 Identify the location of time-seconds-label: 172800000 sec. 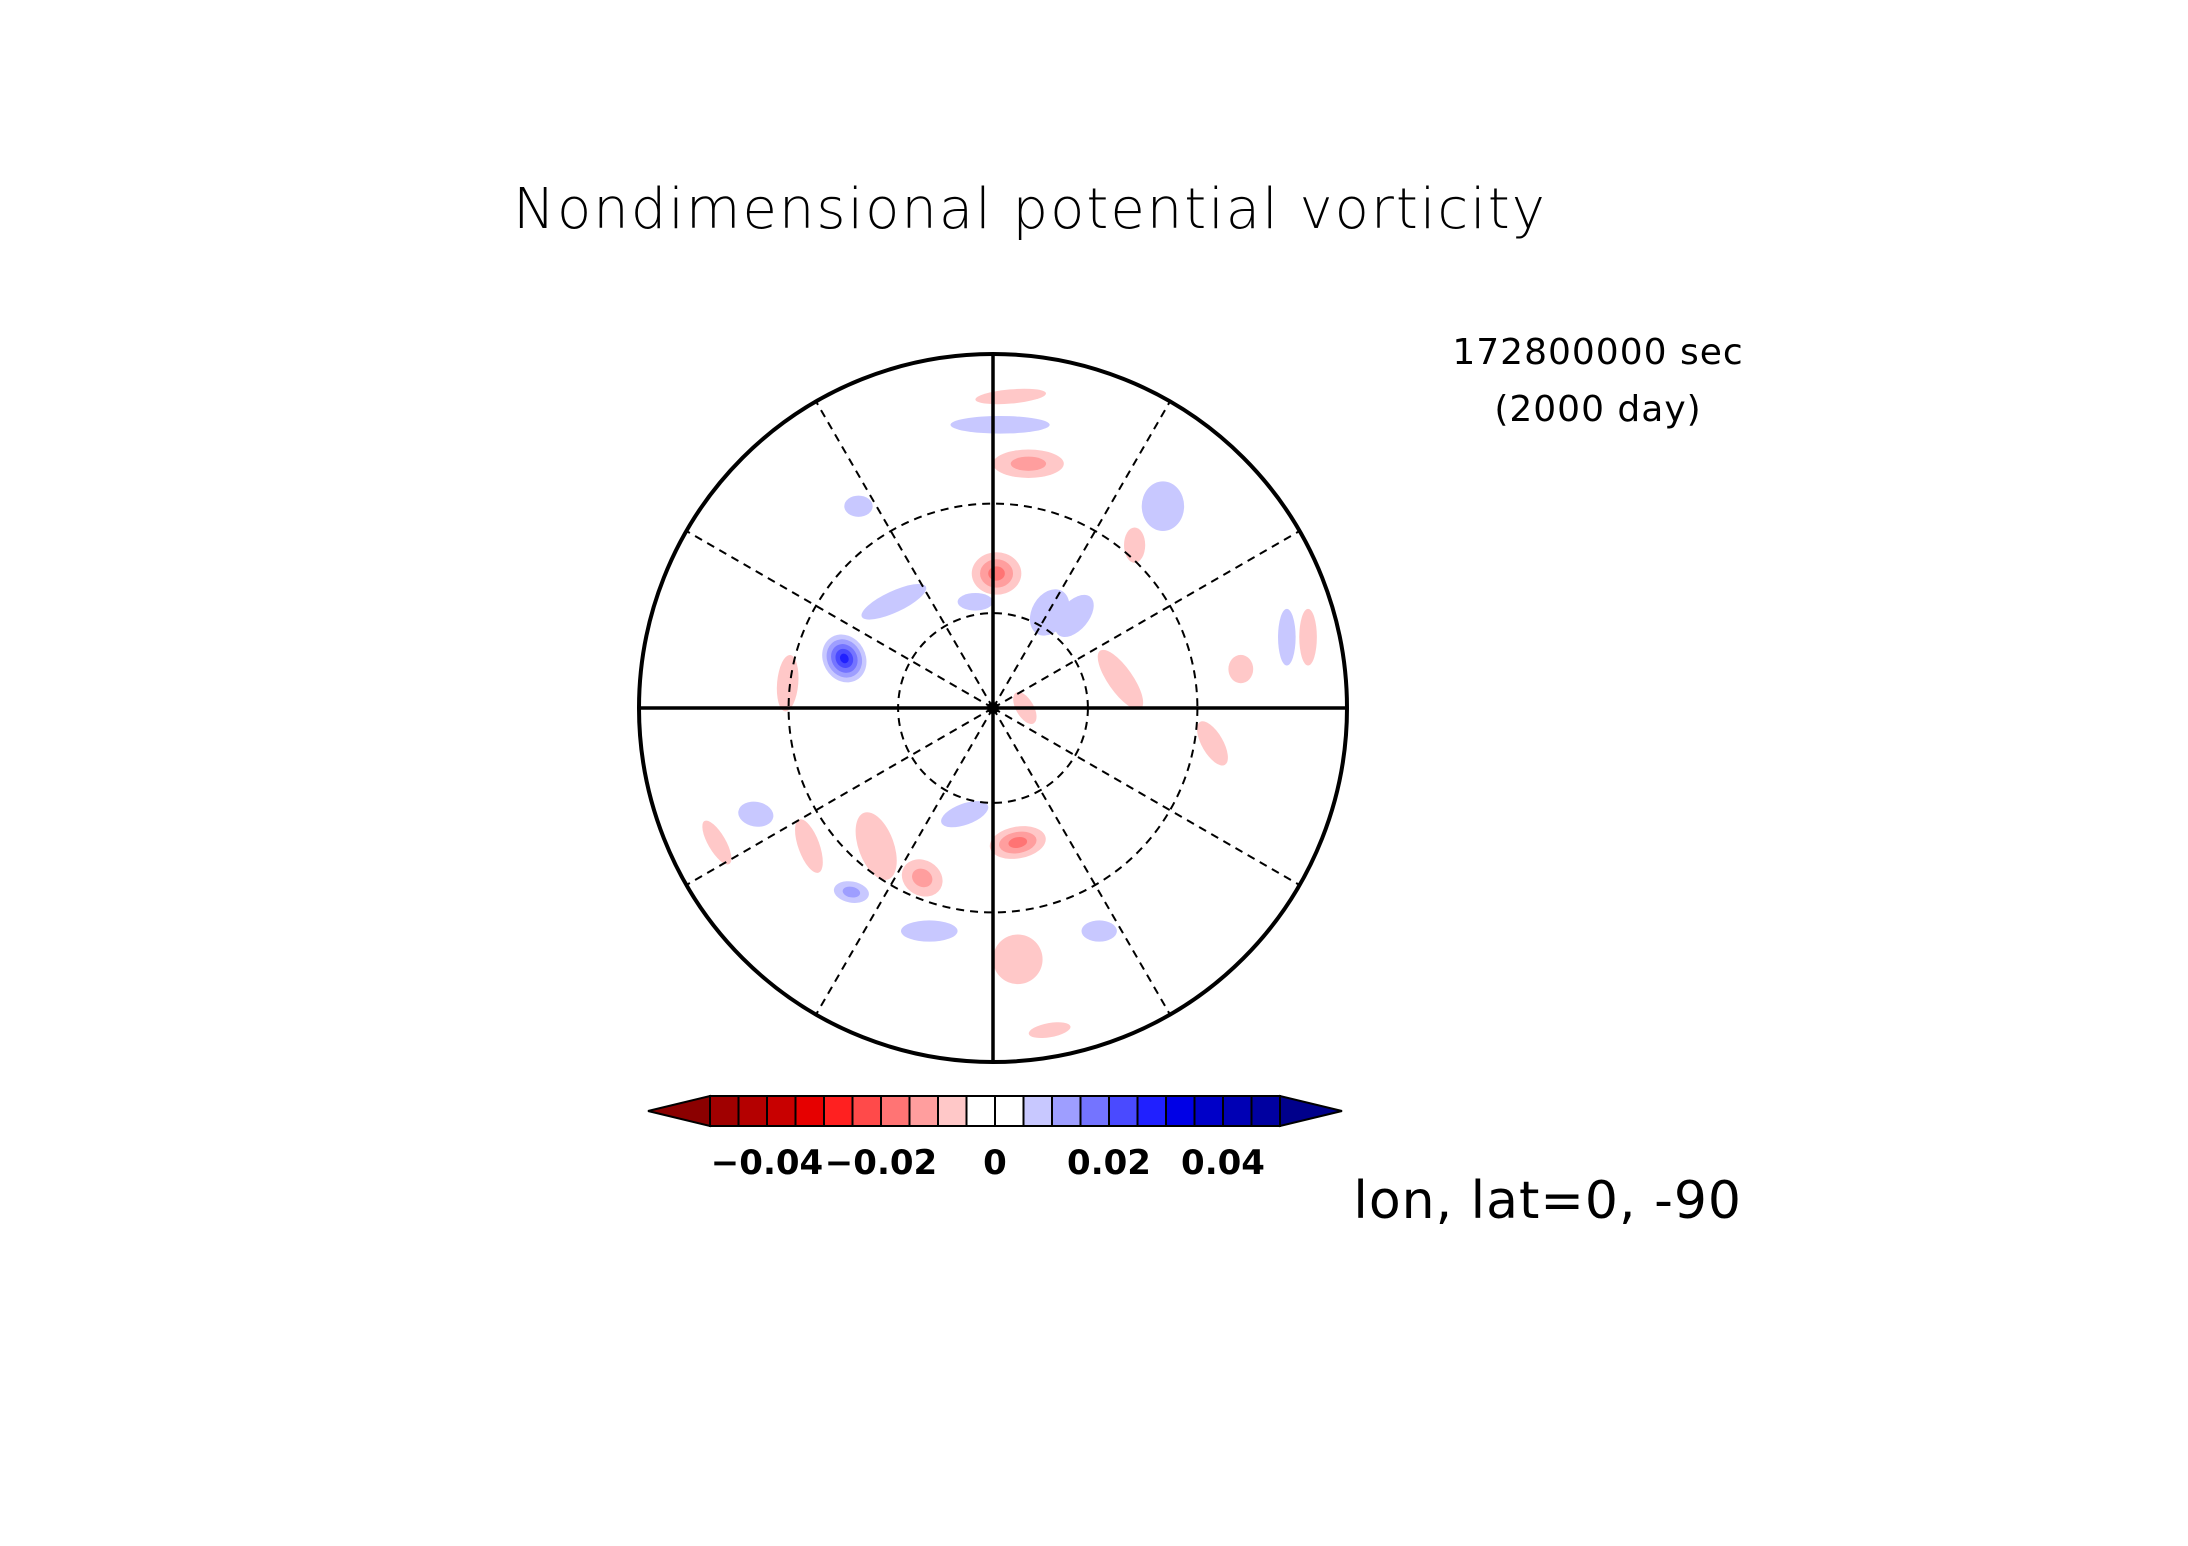
(1597, 352).